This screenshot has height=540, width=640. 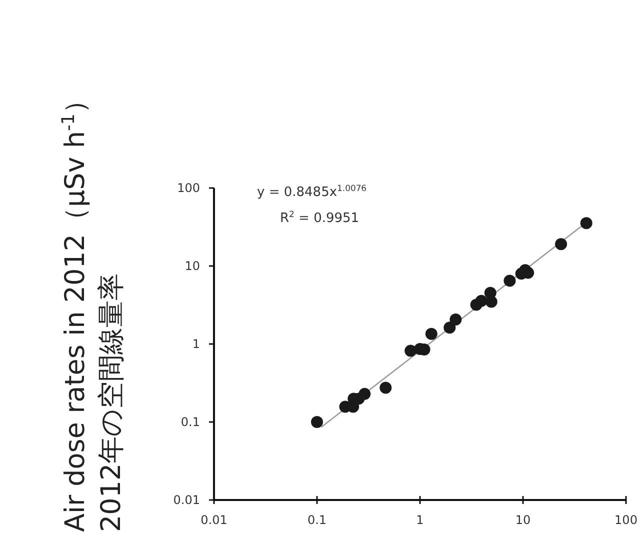 I want to click on y-tick-label: 0.1, so click(x=190, y=422).